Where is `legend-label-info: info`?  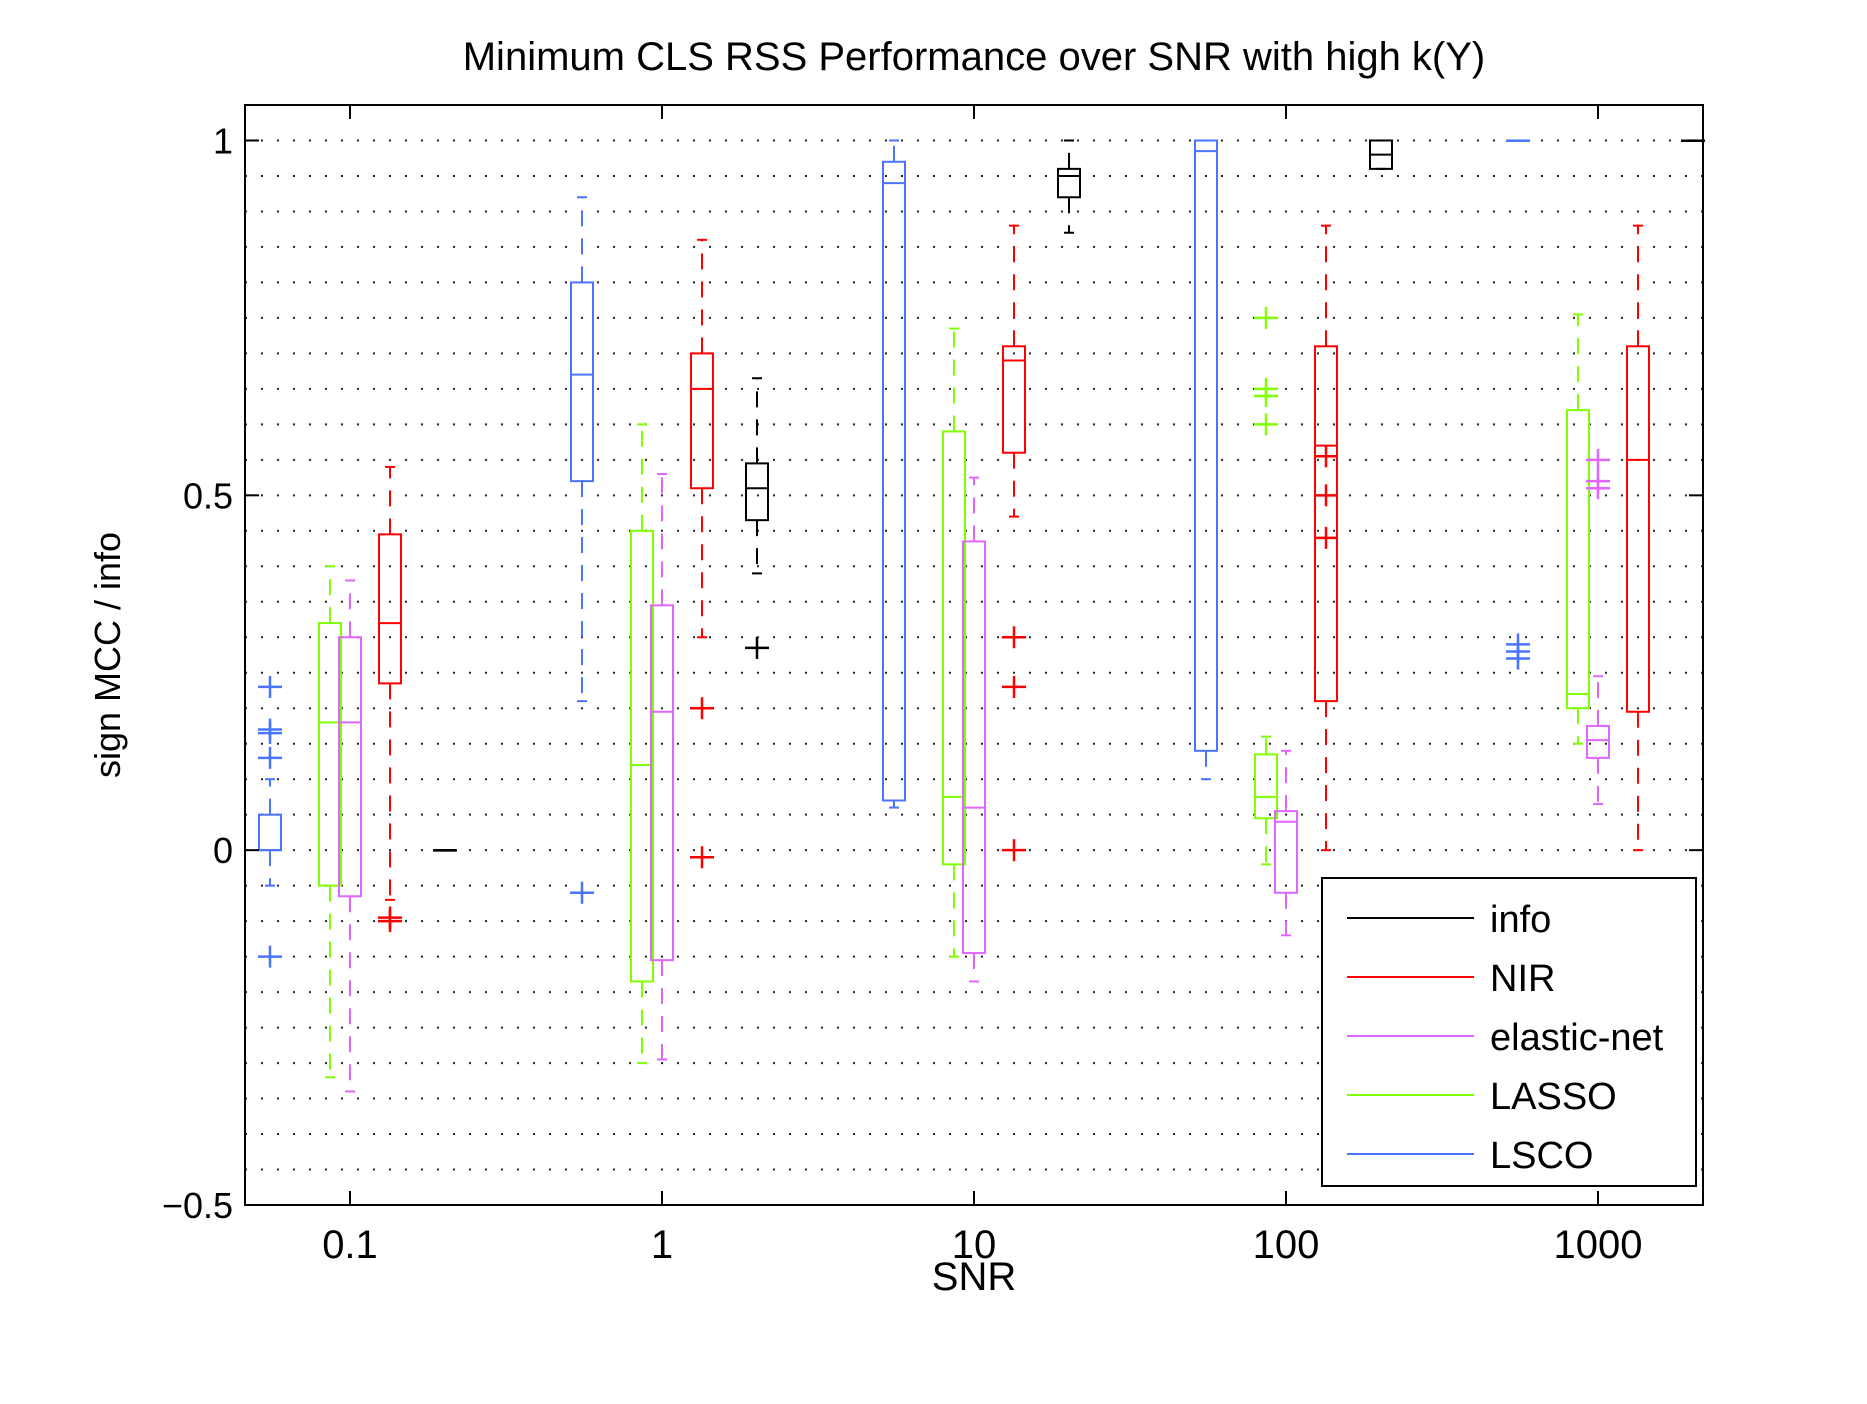 legend-label-info: info is located at coordinates (1520, 920).